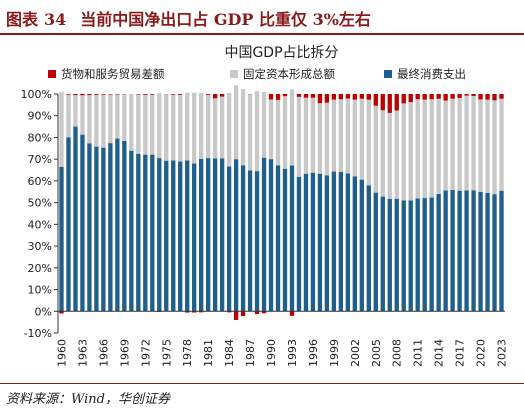  What do you see at coordinates (38, 333) in the screenshot?
I see `y-tick-label: -10%` at bounding box center [38, 333].